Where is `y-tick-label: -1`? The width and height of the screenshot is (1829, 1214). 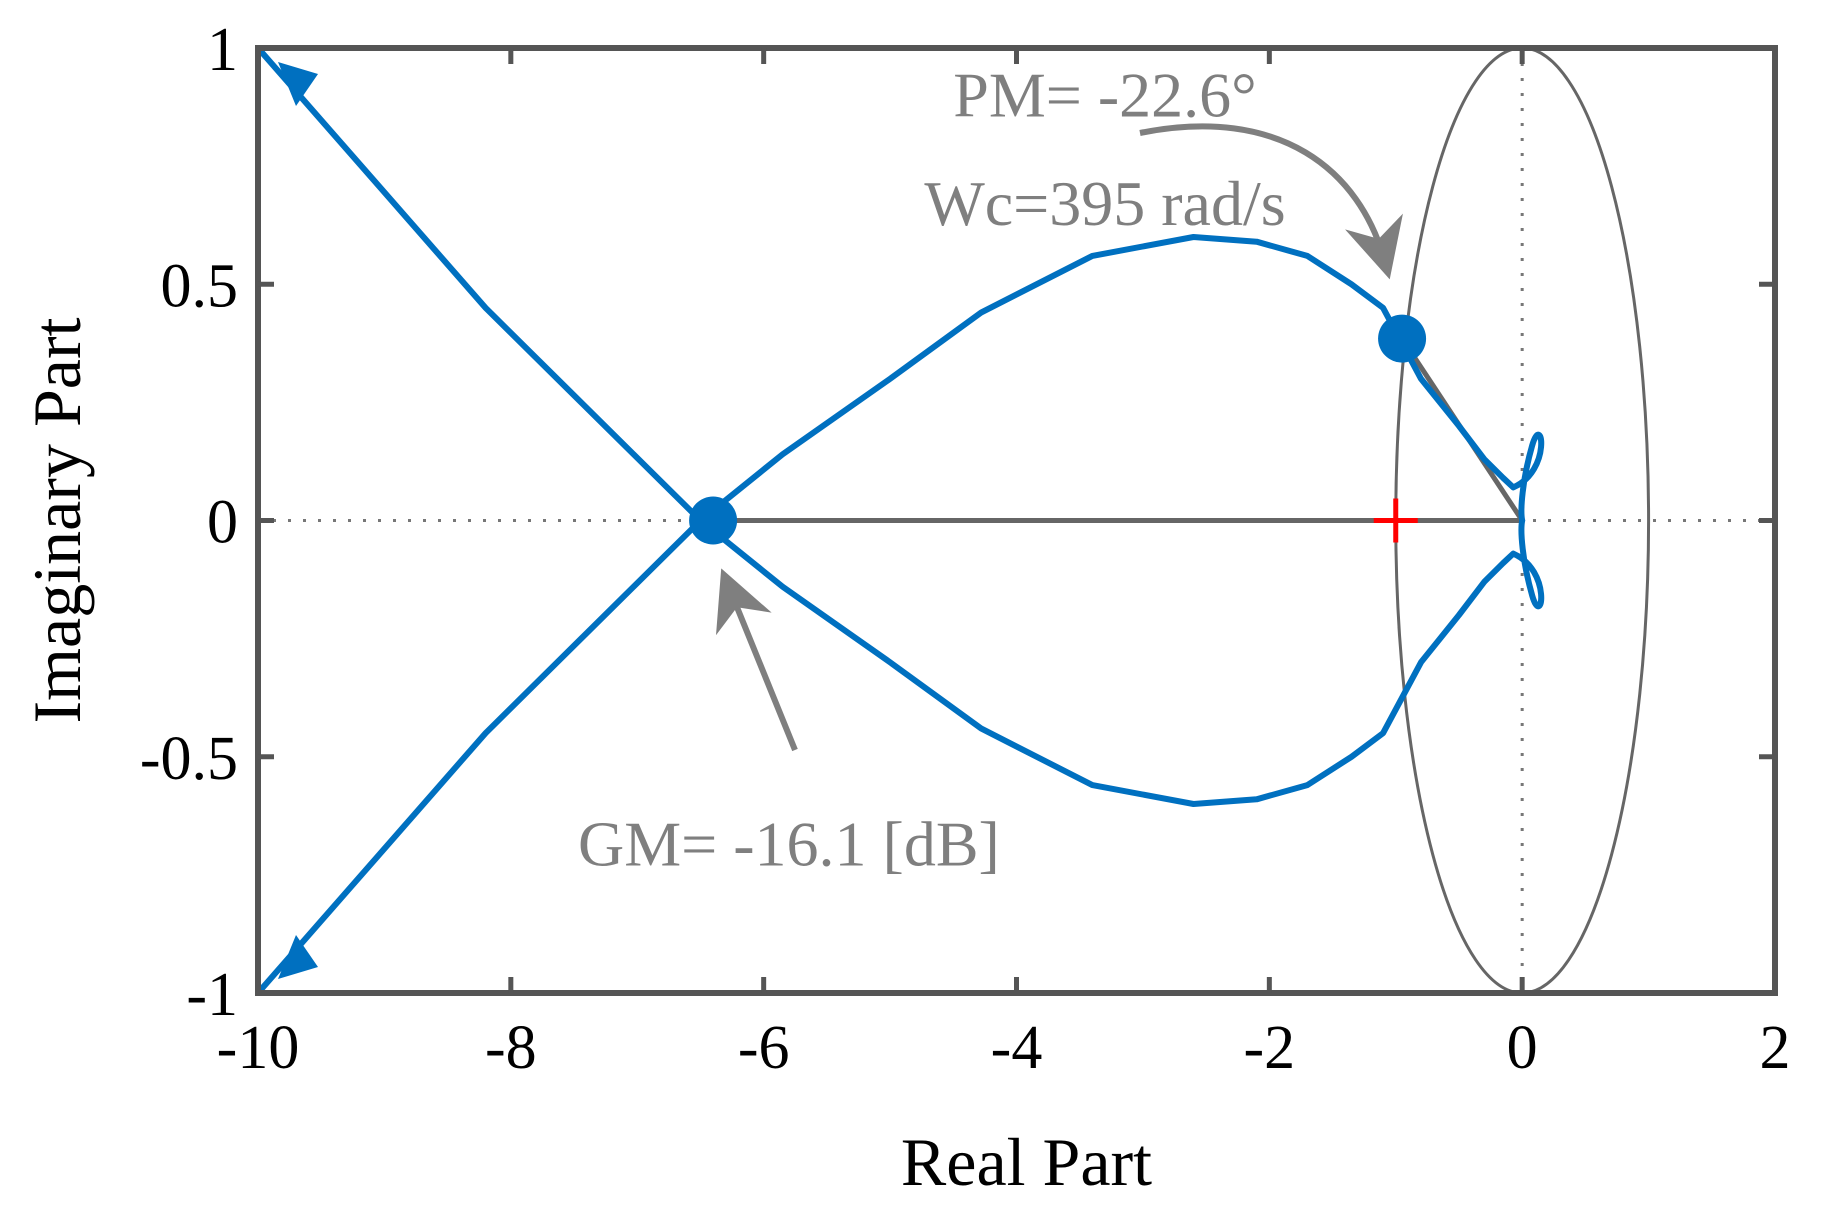
y-tick-label: -1 is located at coordinates (212, 995).